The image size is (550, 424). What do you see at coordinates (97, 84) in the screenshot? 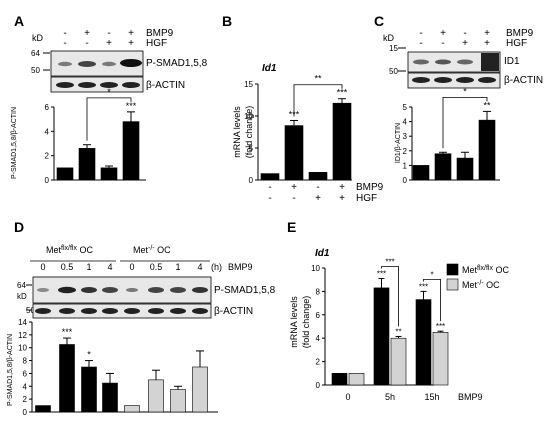
I see `panel-a-blot-actin` at bounding box center [97, 84].